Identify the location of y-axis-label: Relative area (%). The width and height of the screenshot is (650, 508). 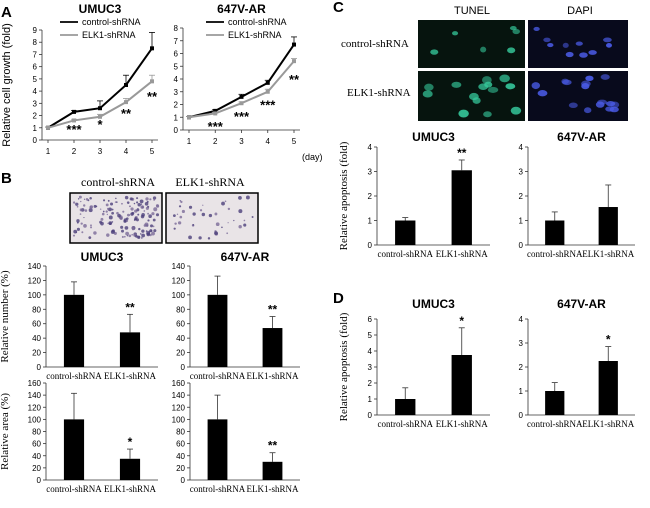
(5, 431).